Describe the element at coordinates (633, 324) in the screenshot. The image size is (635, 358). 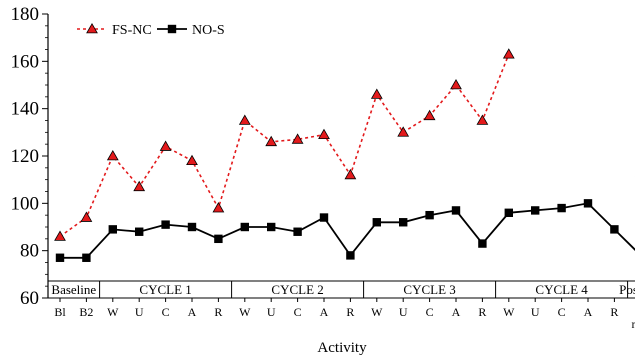
I see `x-tick-label-line: min` at that location.